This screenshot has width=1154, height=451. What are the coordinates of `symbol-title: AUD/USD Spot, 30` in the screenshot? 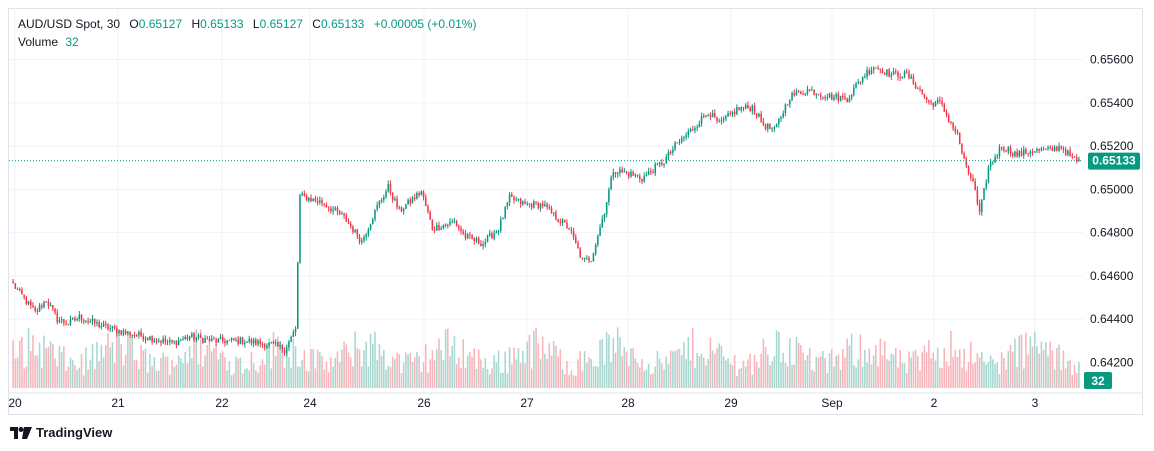 It's located at (69, 24).